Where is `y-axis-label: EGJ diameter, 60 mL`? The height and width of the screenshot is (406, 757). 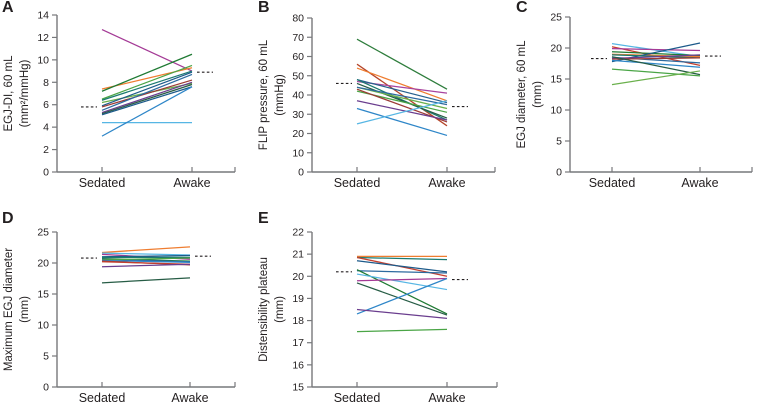 y-axis-label: EGJ diameter, 60 mL is located at coordinates (522, 94).